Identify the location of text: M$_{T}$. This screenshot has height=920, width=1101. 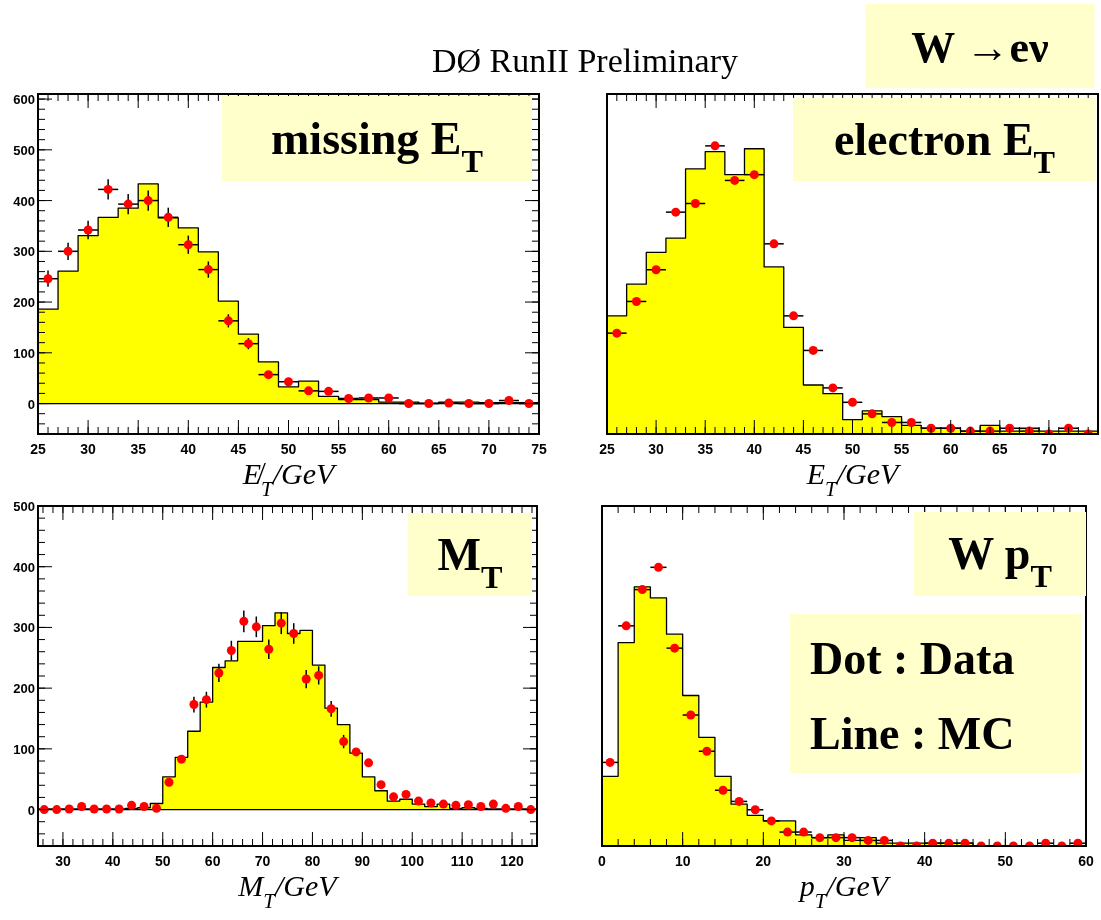
(470, 561).